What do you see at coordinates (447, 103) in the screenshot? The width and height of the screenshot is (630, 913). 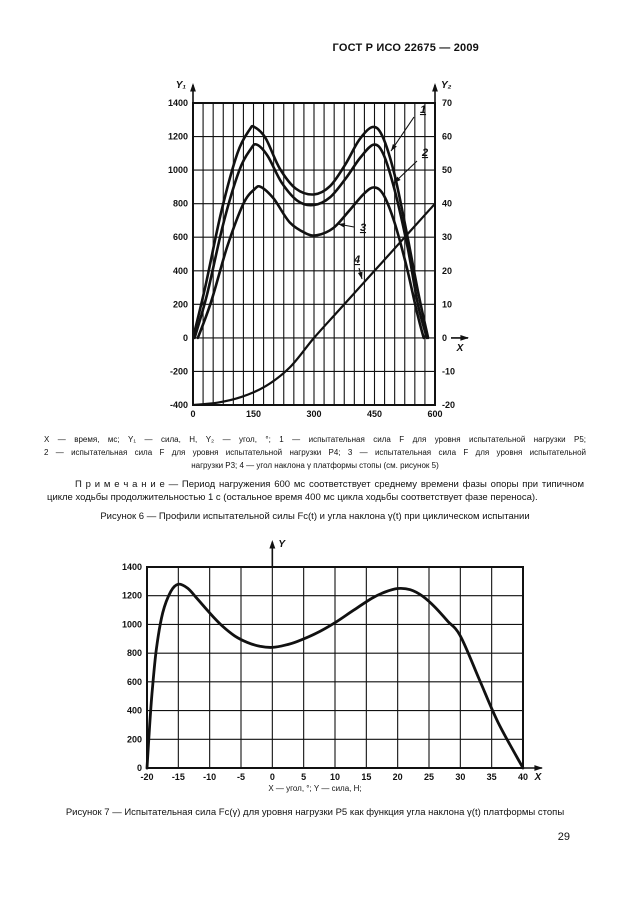 I see `svg-text: 70` at bounding box center [447, 103].